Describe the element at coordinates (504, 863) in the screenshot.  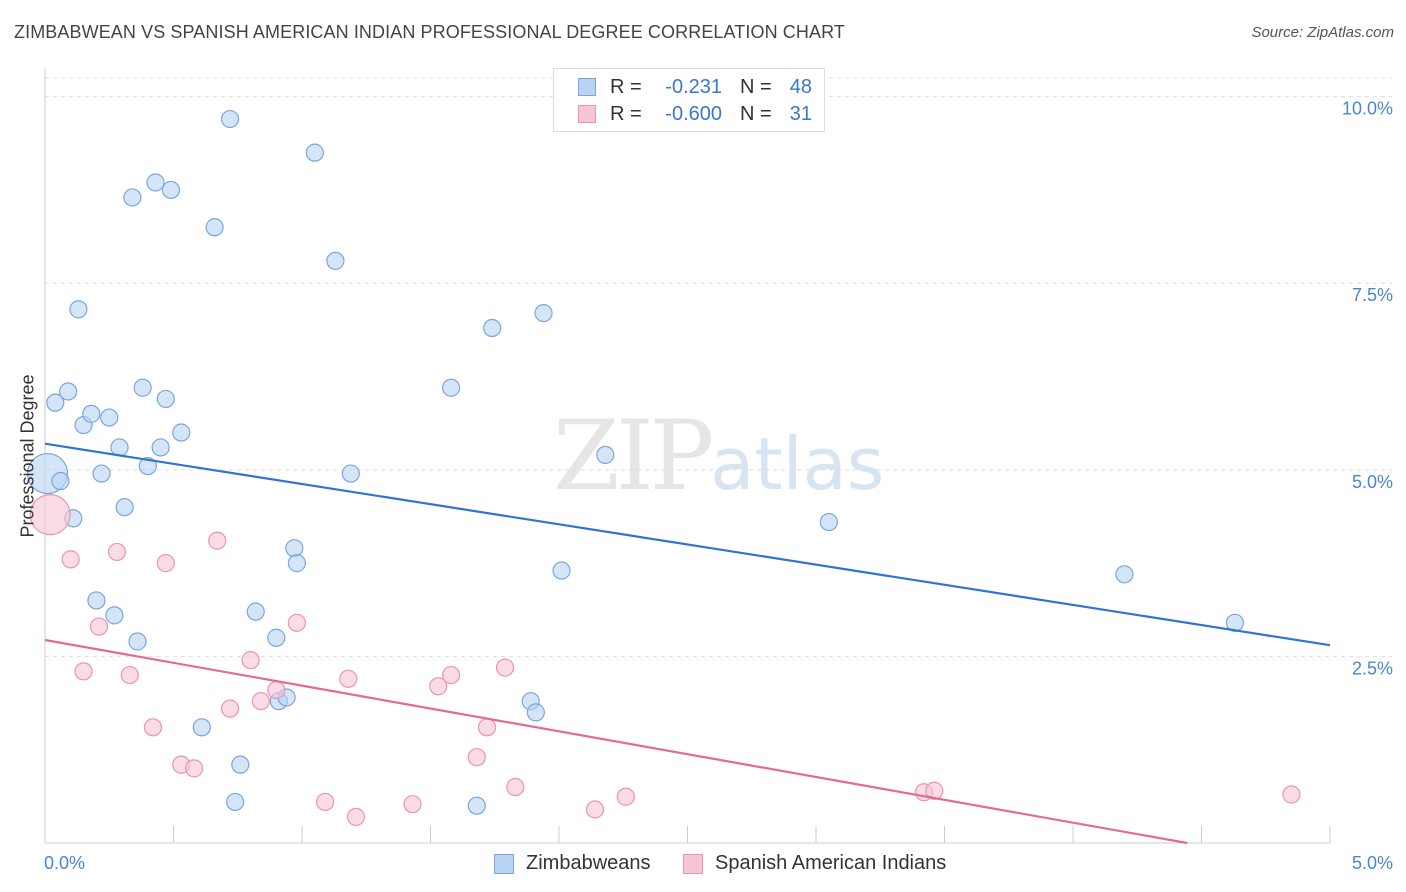
I see `bottom-legend-swatch-blue` at that location.